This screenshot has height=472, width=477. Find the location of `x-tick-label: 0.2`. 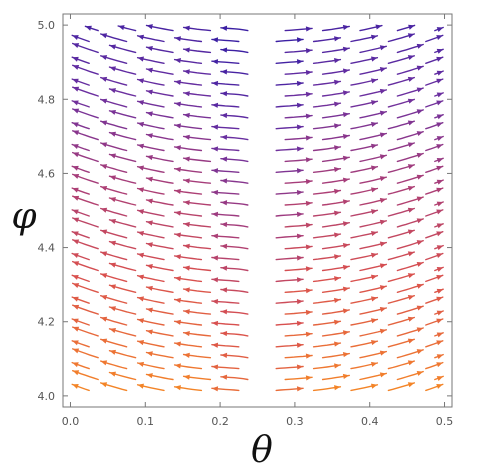

x-tick-label: 0.2 is located at coordinates (220, 421).